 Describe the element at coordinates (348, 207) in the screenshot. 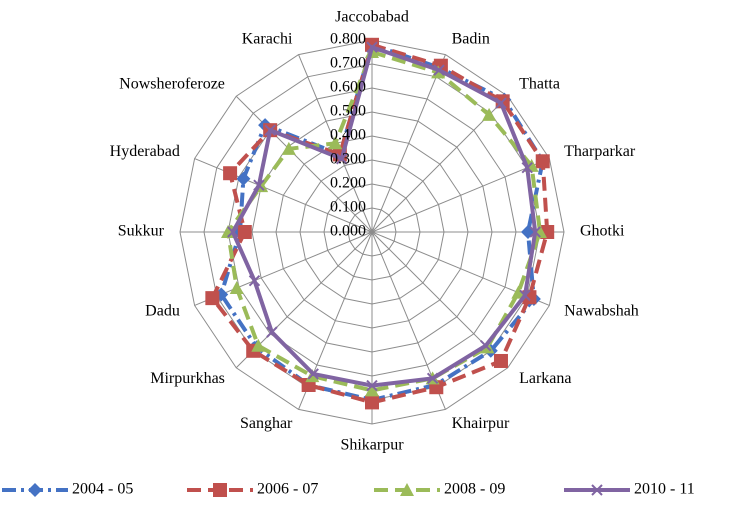

I see `y-tick-label: 0.100` at that location.